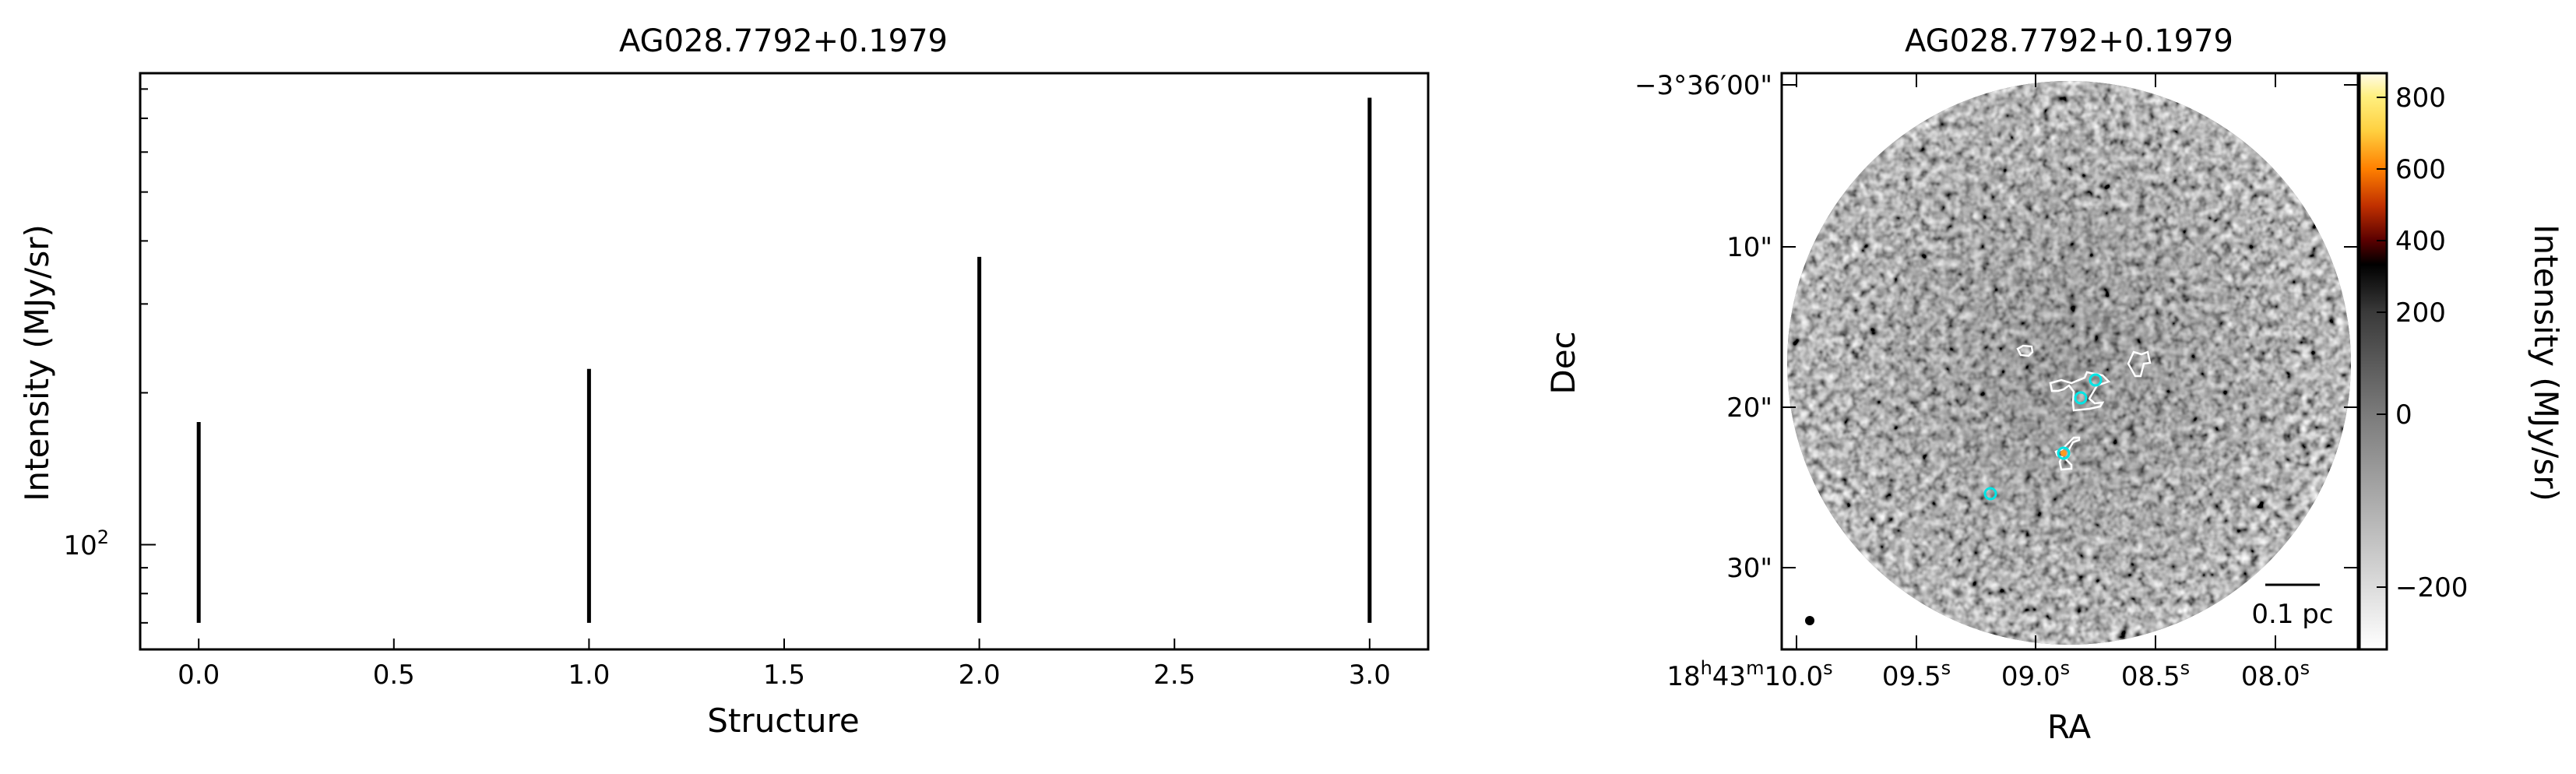 This screenshot has height=774, width=2576. What do you see at coordinates (199, 675) in the screenshot?
I see `x-tick-label: 0.0` at bounding box center [199, 675].